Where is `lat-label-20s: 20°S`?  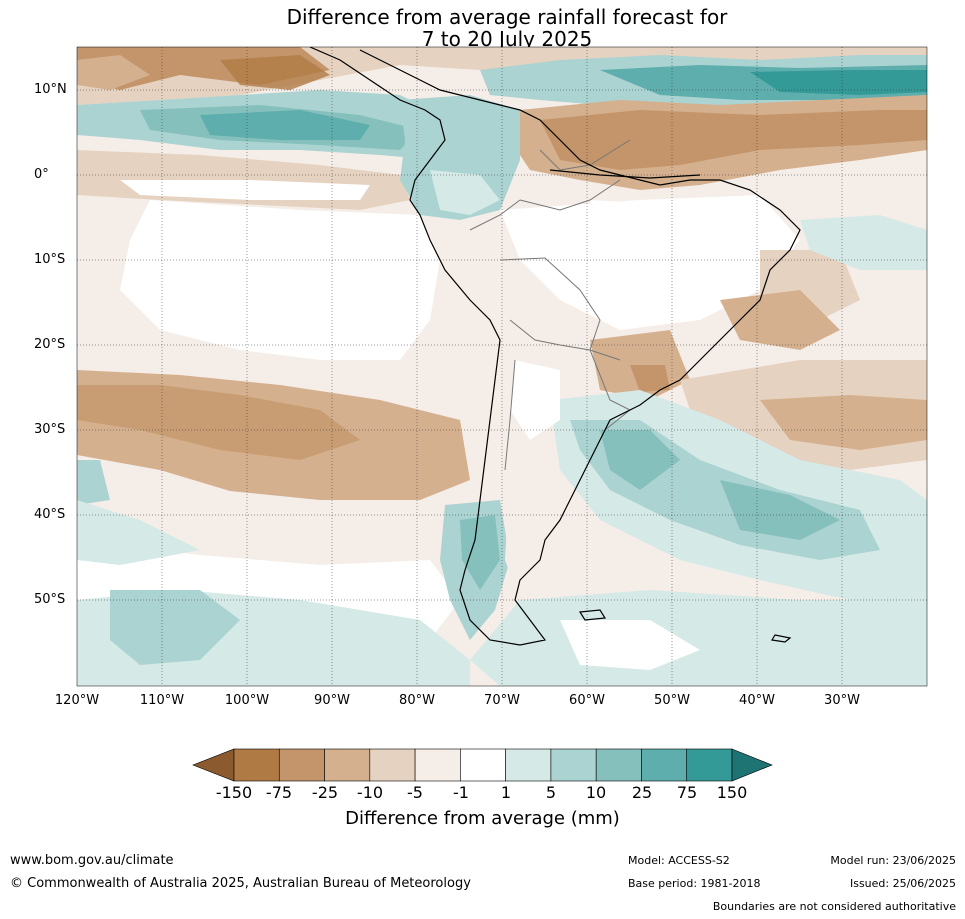 lat-label-20s: 20°S is located at coordinates (50, 344).